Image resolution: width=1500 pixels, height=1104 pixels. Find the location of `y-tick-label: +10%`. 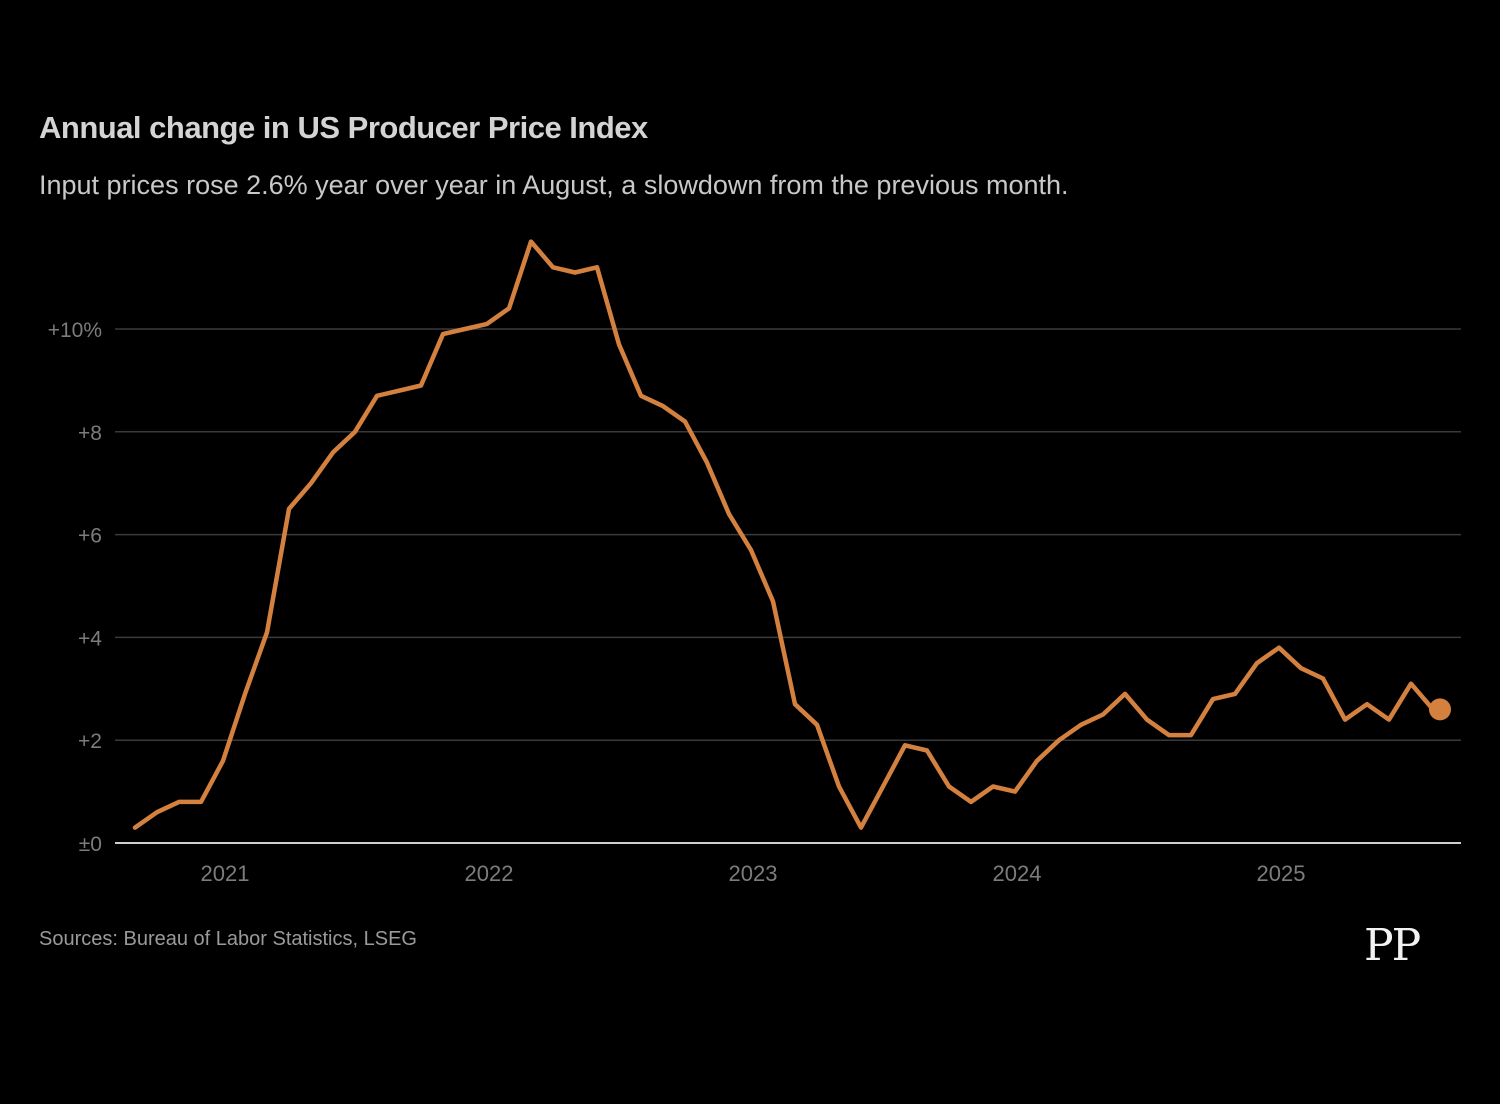

y-tick-label: +10% is located at coordinates (75, 330).